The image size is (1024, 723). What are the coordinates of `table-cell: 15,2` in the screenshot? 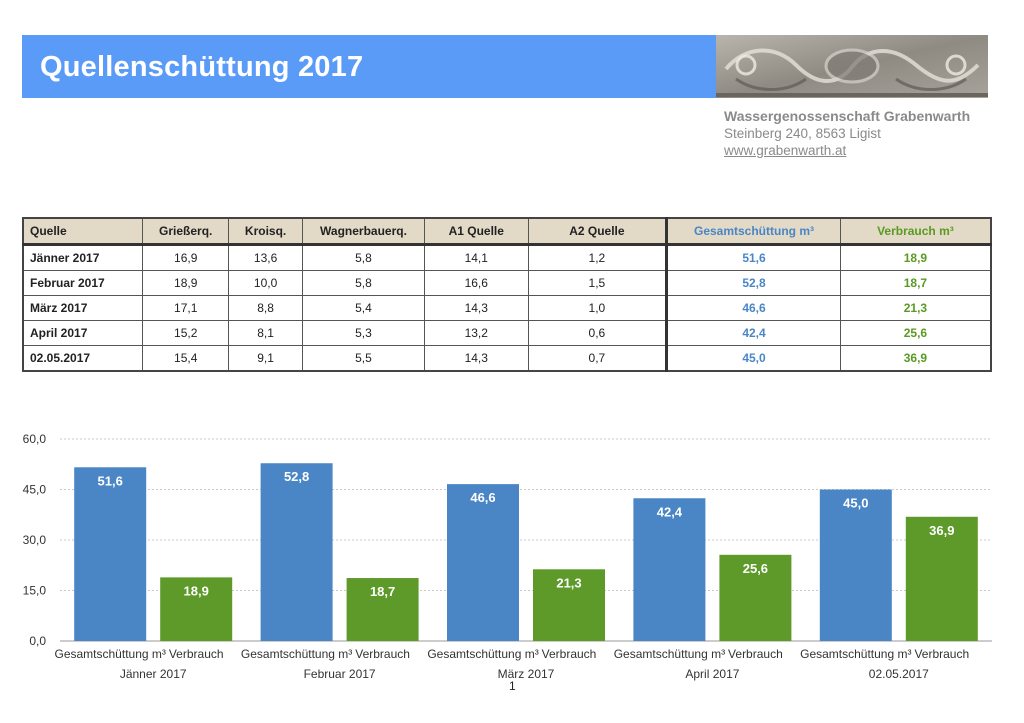 It's located at (186, 333).